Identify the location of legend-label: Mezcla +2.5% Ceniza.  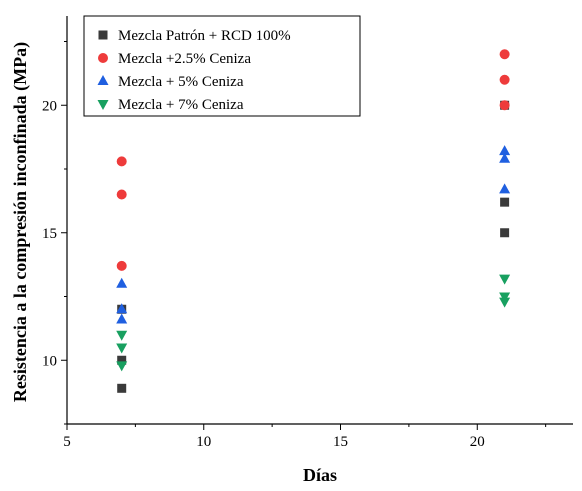
(184, 59).